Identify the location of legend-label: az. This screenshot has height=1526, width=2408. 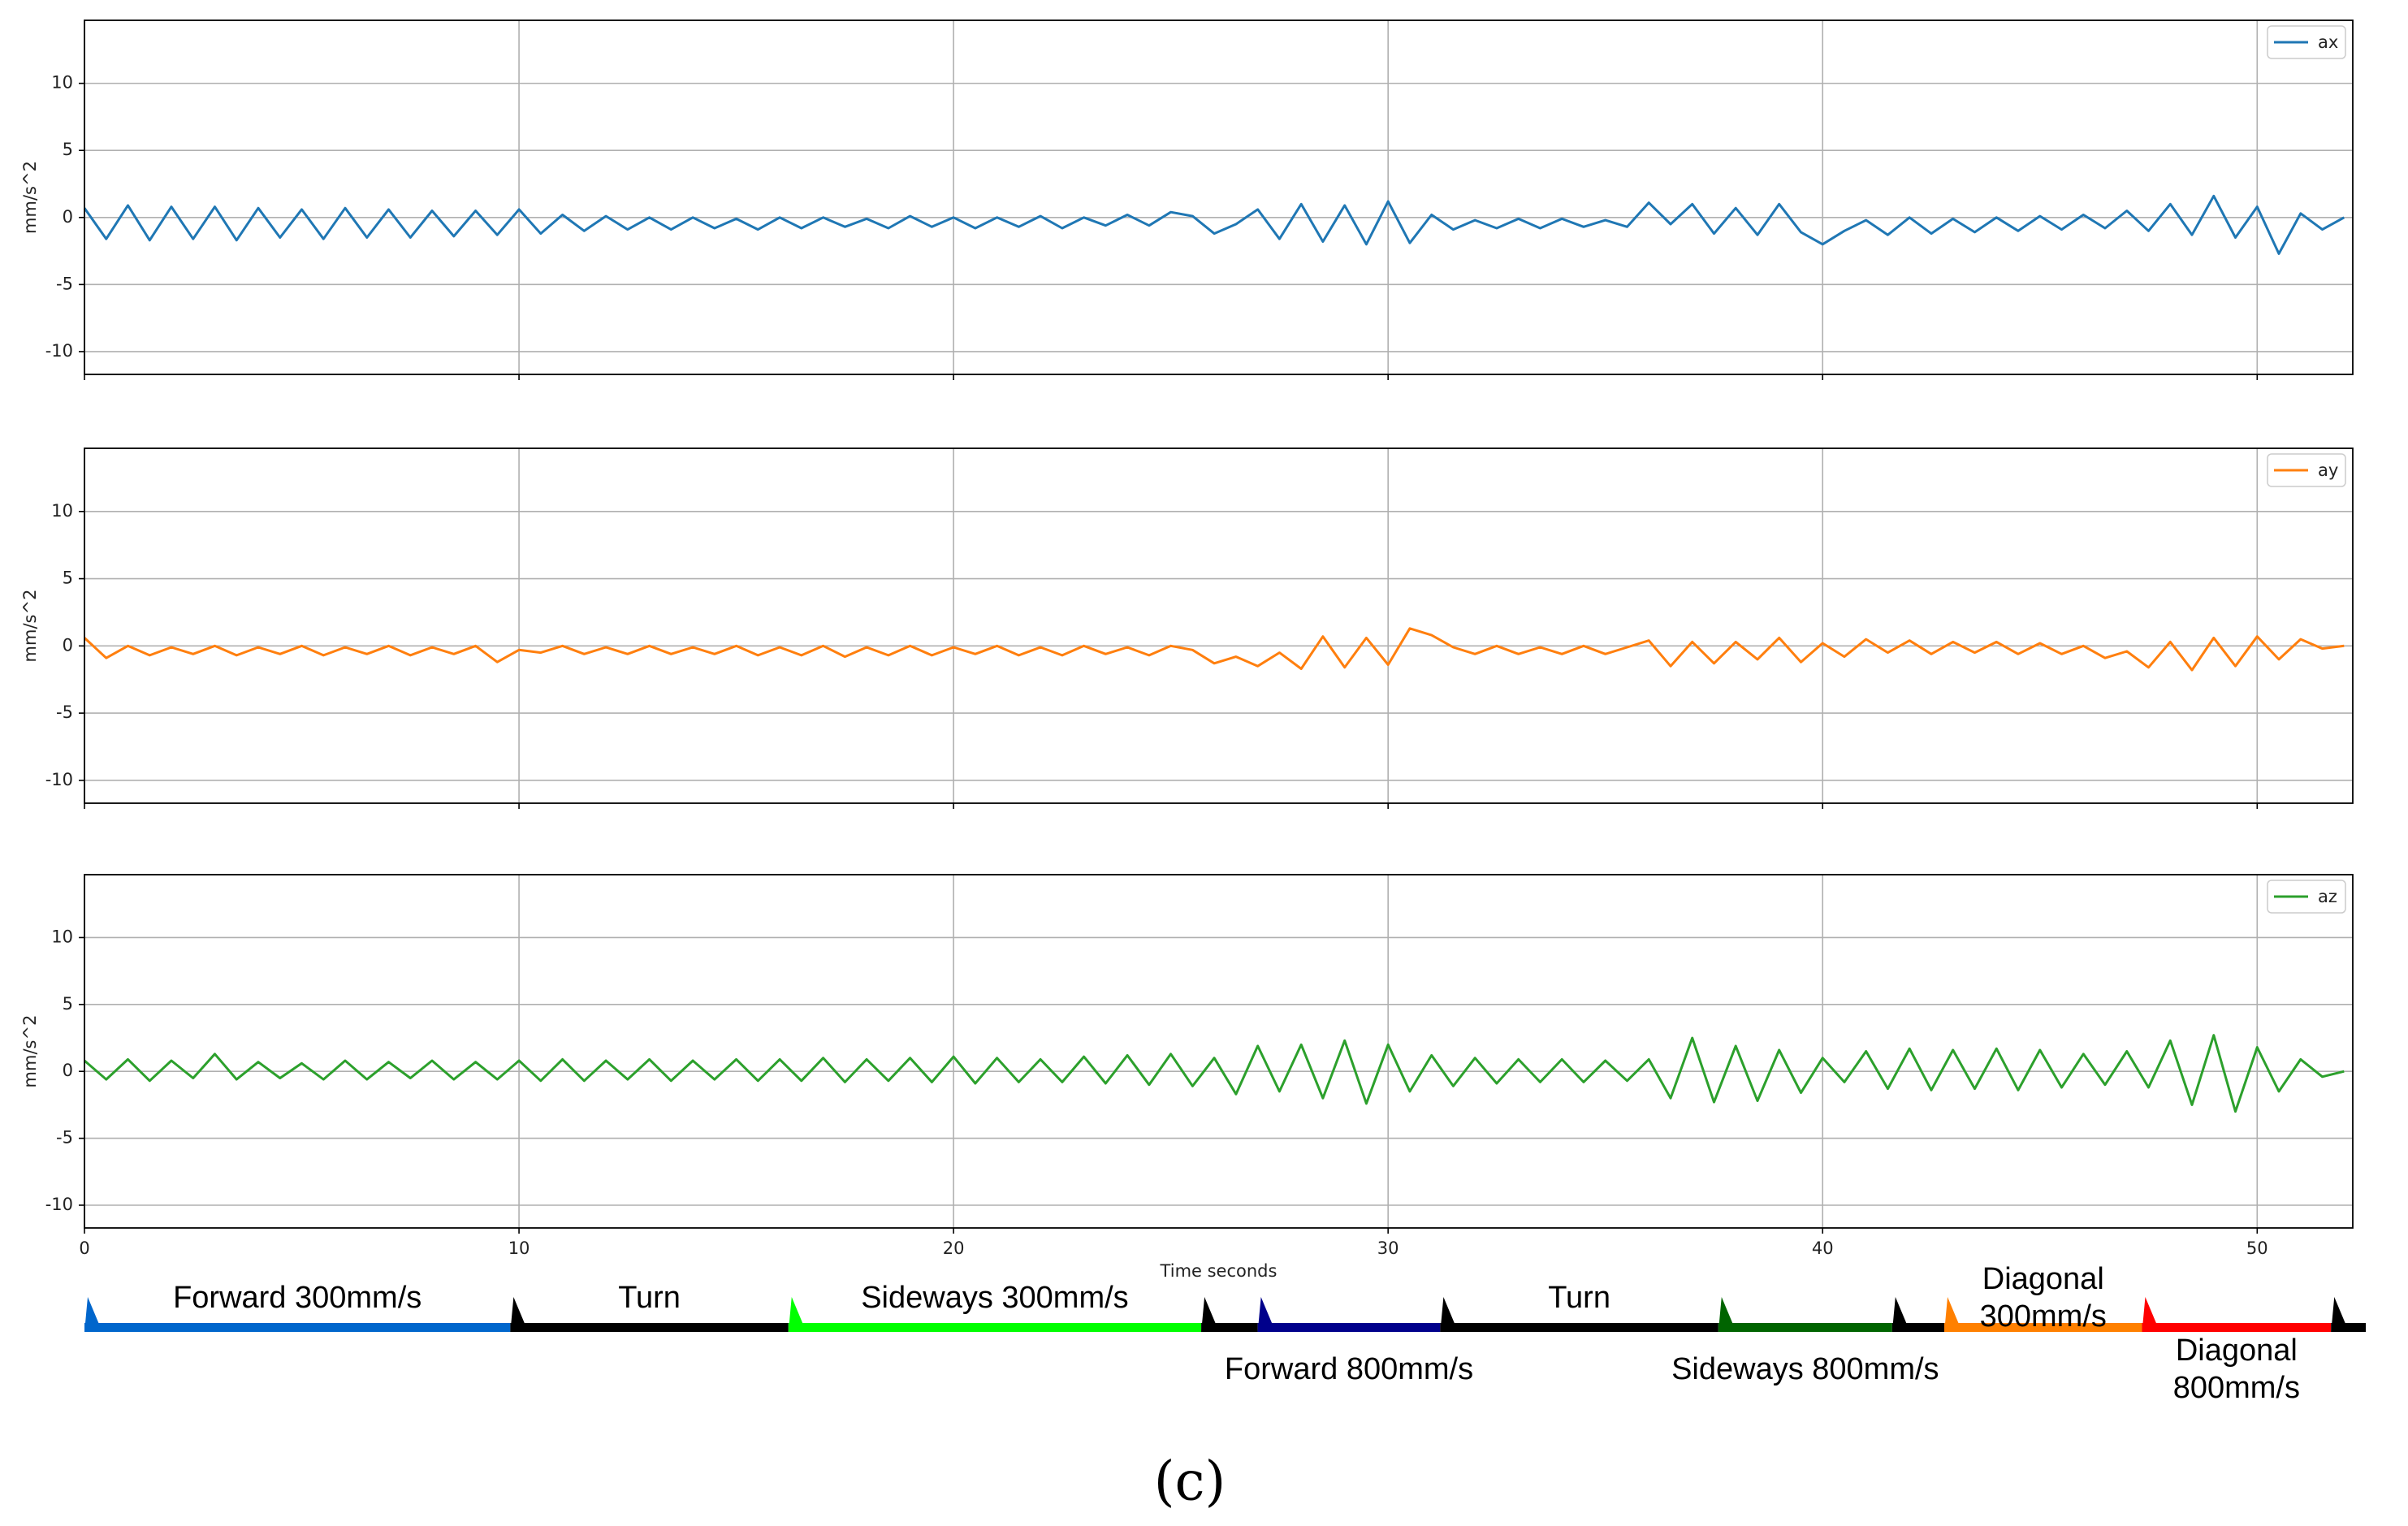
(2327, 896).